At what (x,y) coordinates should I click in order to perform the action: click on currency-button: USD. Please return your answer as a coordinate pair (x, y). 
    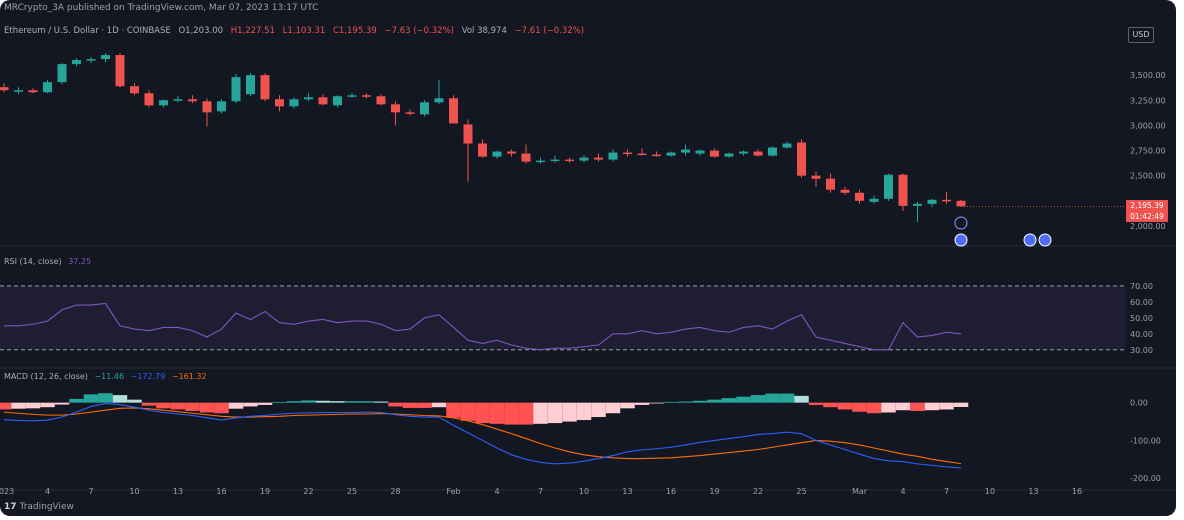
    Looking at the image, I should click on (1141, 35).